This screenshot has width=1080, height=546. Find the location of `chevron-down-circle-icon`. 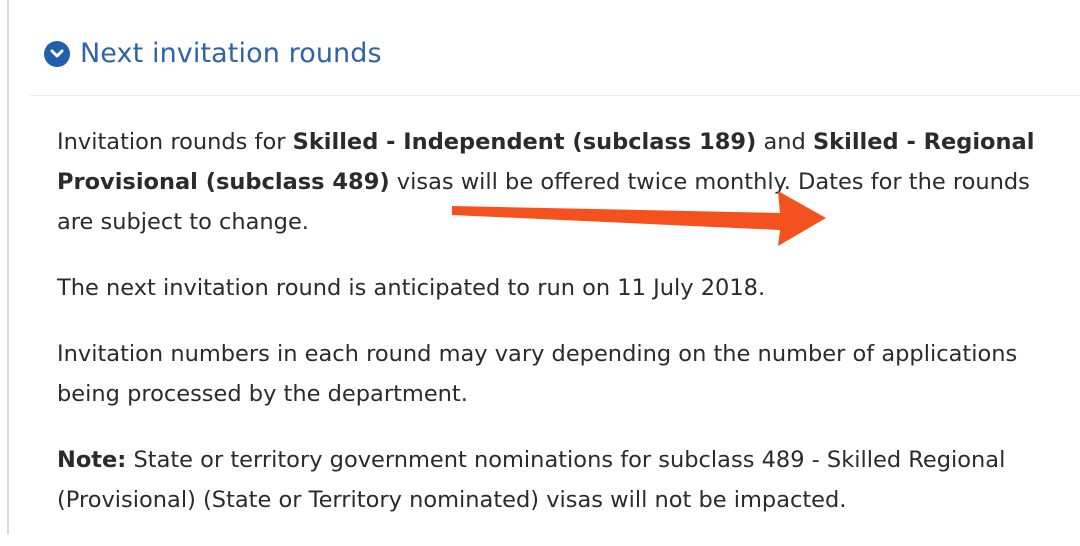

chevron-down-circle-icon is located at coordinates (57, 53).